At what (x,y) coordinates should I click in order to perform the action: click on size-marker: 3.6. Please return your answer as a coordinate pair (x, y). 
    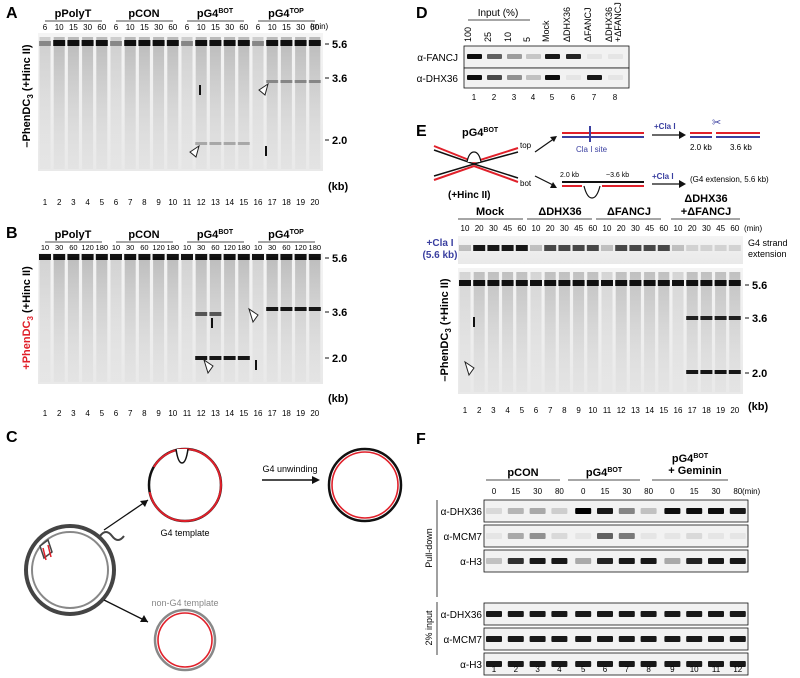
    Looking at the image, I should click on (759, 319).